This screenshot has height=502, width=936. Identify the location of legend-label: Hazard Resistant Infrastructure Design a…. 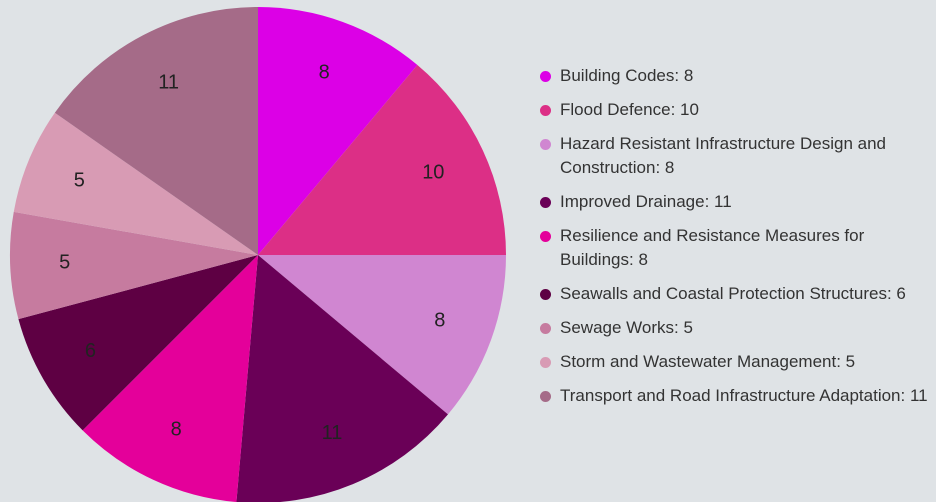
(723, 155).